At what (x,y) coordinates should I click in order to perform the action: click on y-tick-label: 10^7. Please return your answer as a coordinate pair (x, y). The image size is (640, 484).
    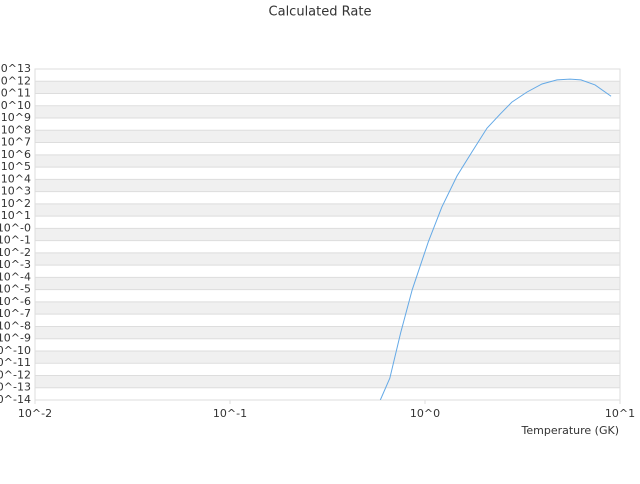
    Looking at the image, I should click on (16, 142).